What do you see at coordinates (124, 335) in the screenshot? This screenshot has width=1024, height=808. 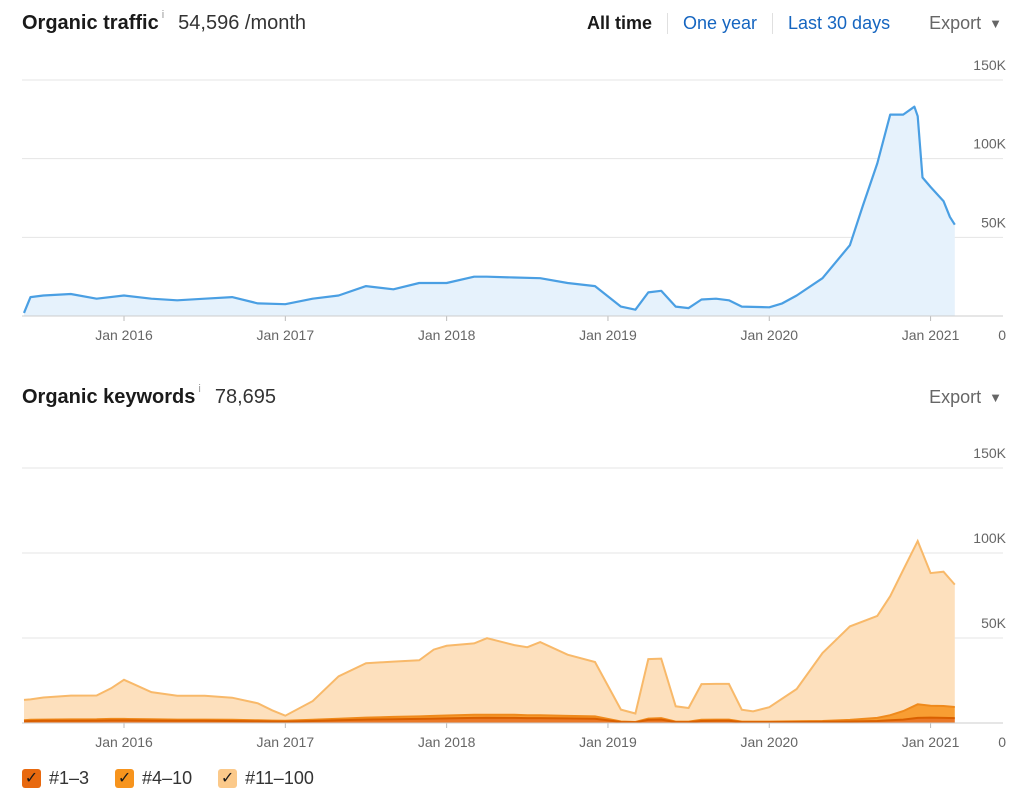 I see `traffic-x-tick-label: Jan 2016` at bounding box center [124, 335].